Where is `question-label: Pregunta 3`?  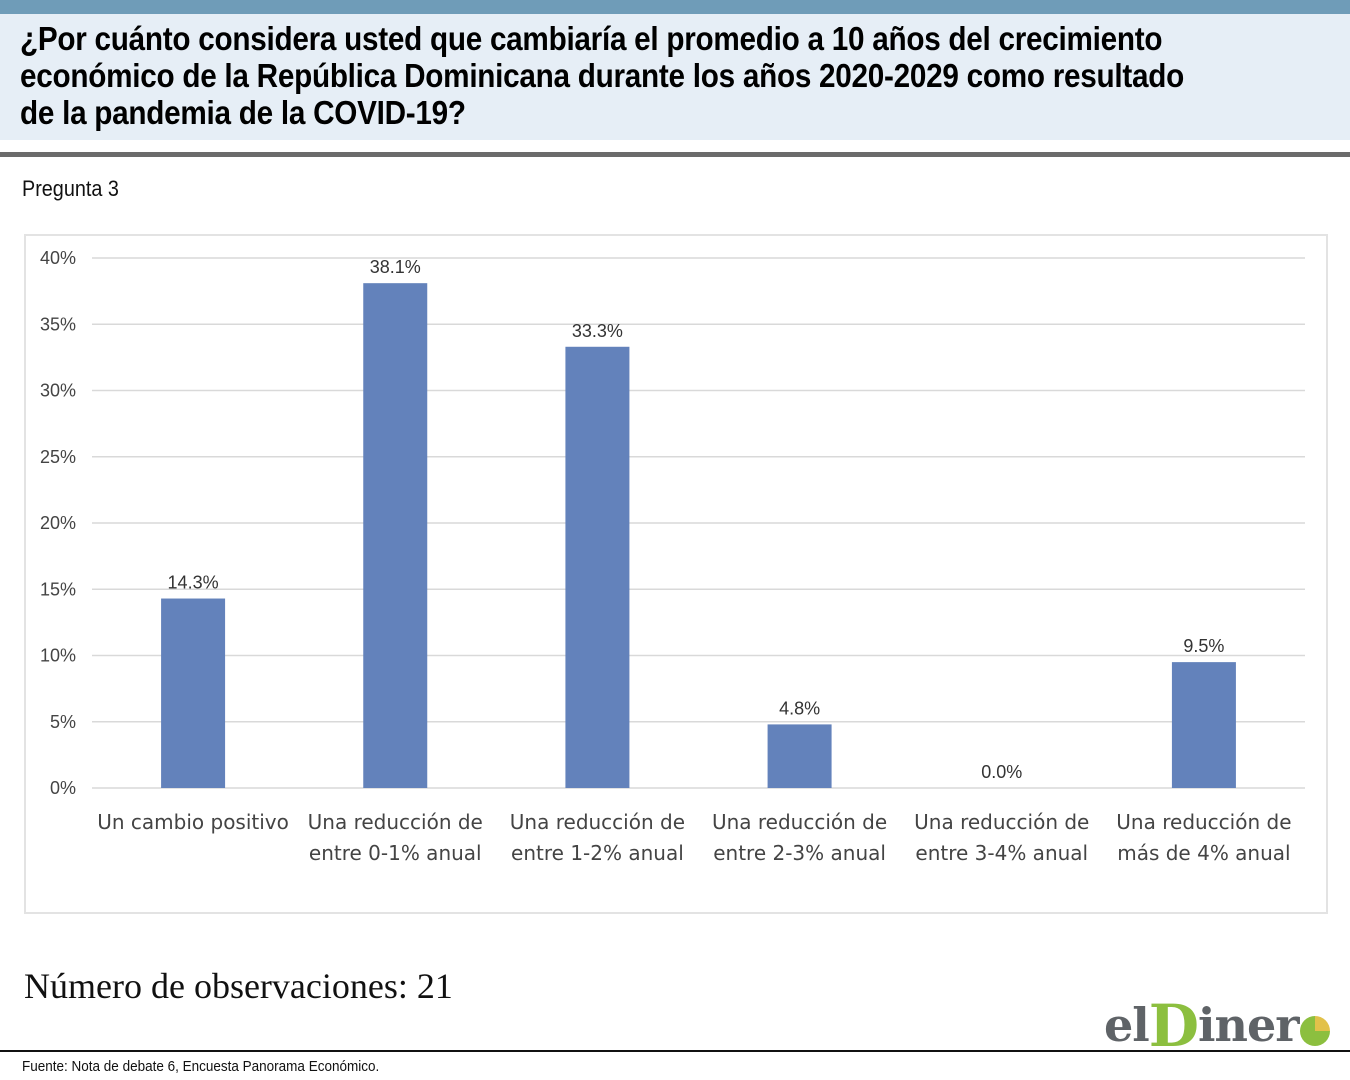 question-label: Pregunta 3 is located at coordinates (70, 188).